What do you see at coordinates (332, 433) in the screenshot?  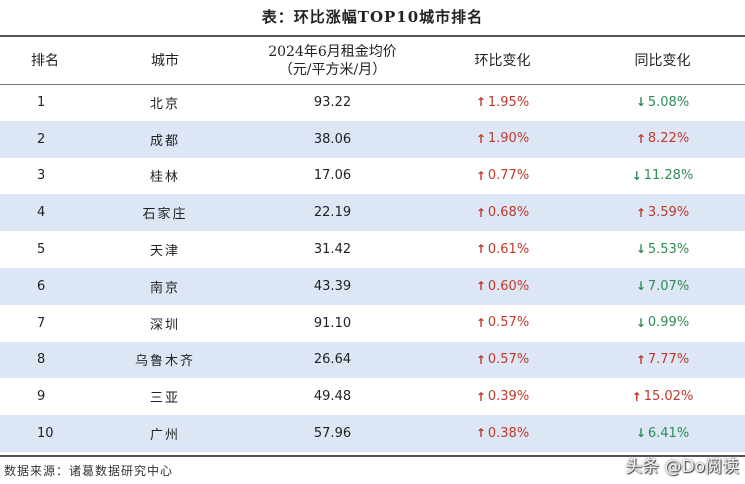 I see `cell-price: 57.96` at bounding box center [332, 433].